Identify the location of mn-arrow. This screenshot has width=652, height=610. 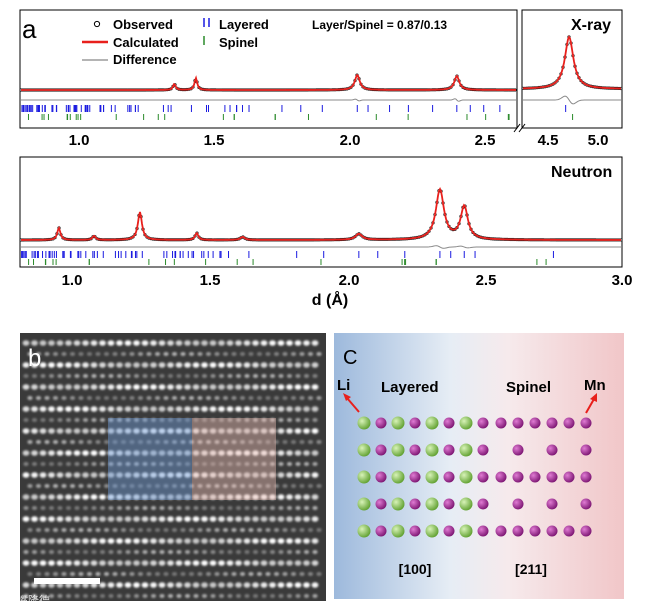
(590, 406).